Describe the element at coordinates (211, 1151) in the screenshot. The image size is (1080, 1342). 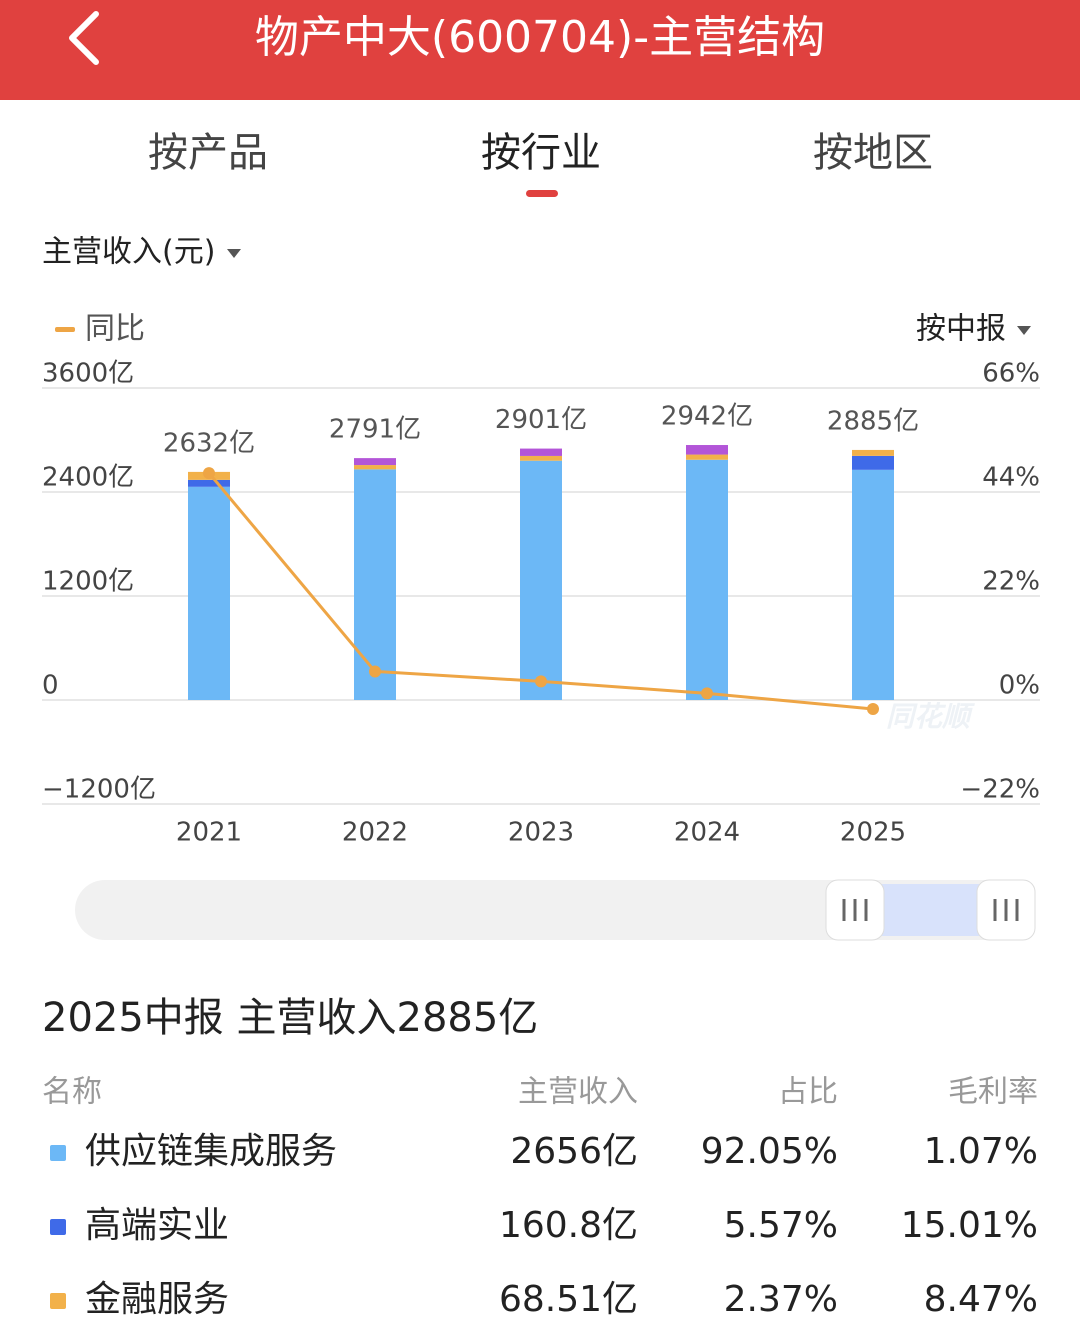
I see `table-cell: 供应链集成服务` at that location.